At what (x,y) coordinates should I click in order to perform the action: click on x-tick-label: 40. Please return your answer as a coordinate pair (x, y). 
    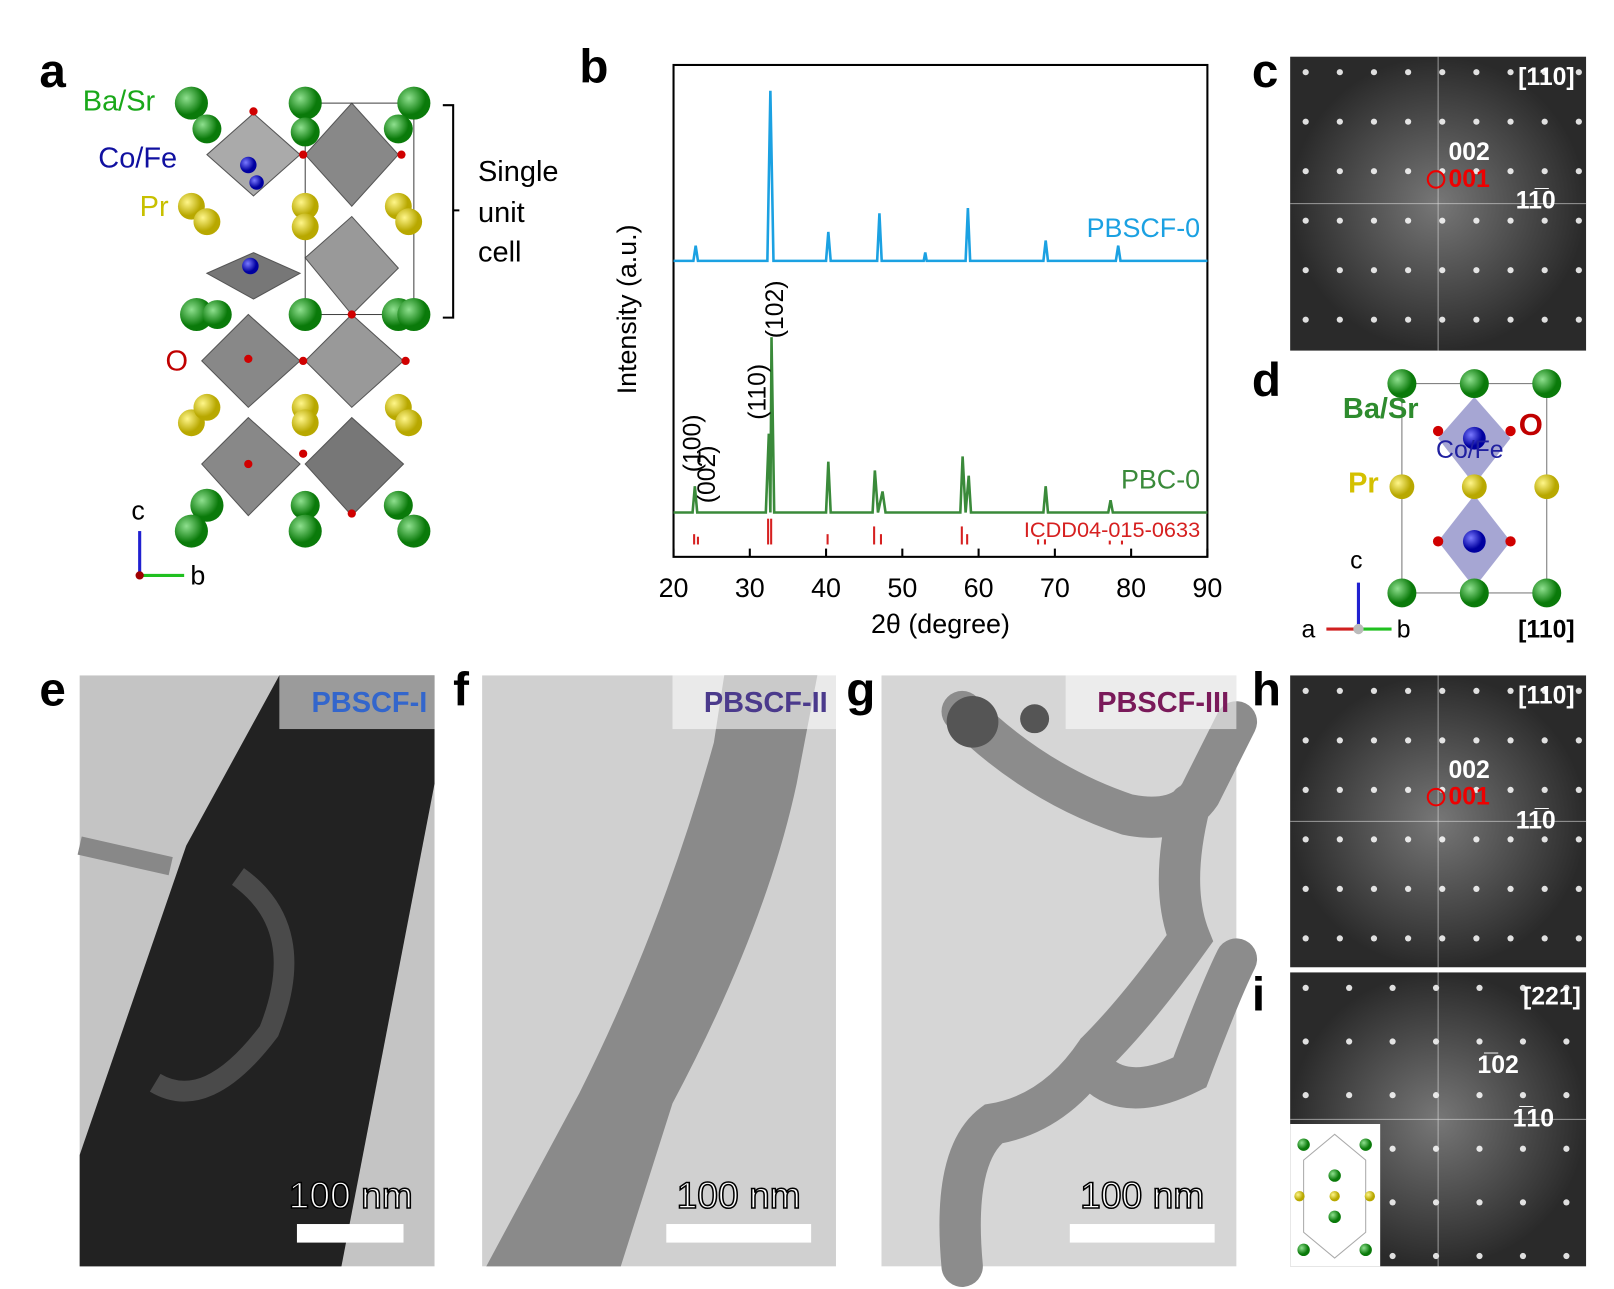
    Looking at the image, I should click on (826, 588).